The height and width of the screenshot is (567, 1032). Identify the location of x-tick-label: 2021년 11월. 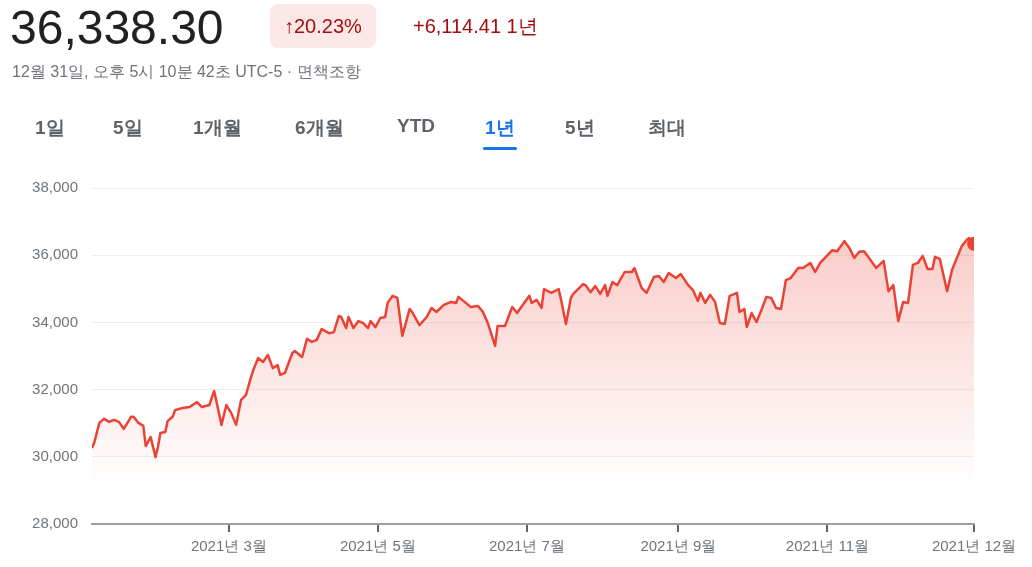
(827, 546).